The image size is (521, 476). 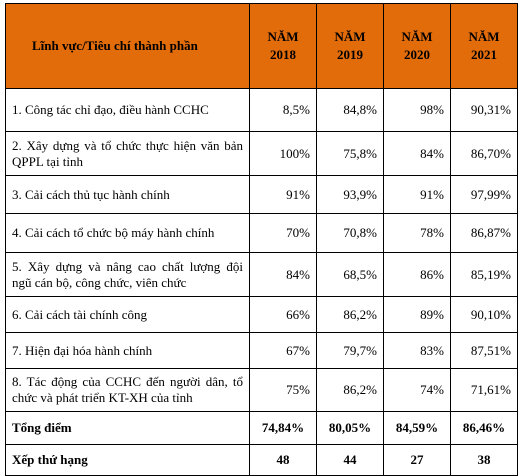 What do you see at coordinates (484, 314) in the screenshot?
I see `value-cell: 90,10%` at bounding box center [484, 314].